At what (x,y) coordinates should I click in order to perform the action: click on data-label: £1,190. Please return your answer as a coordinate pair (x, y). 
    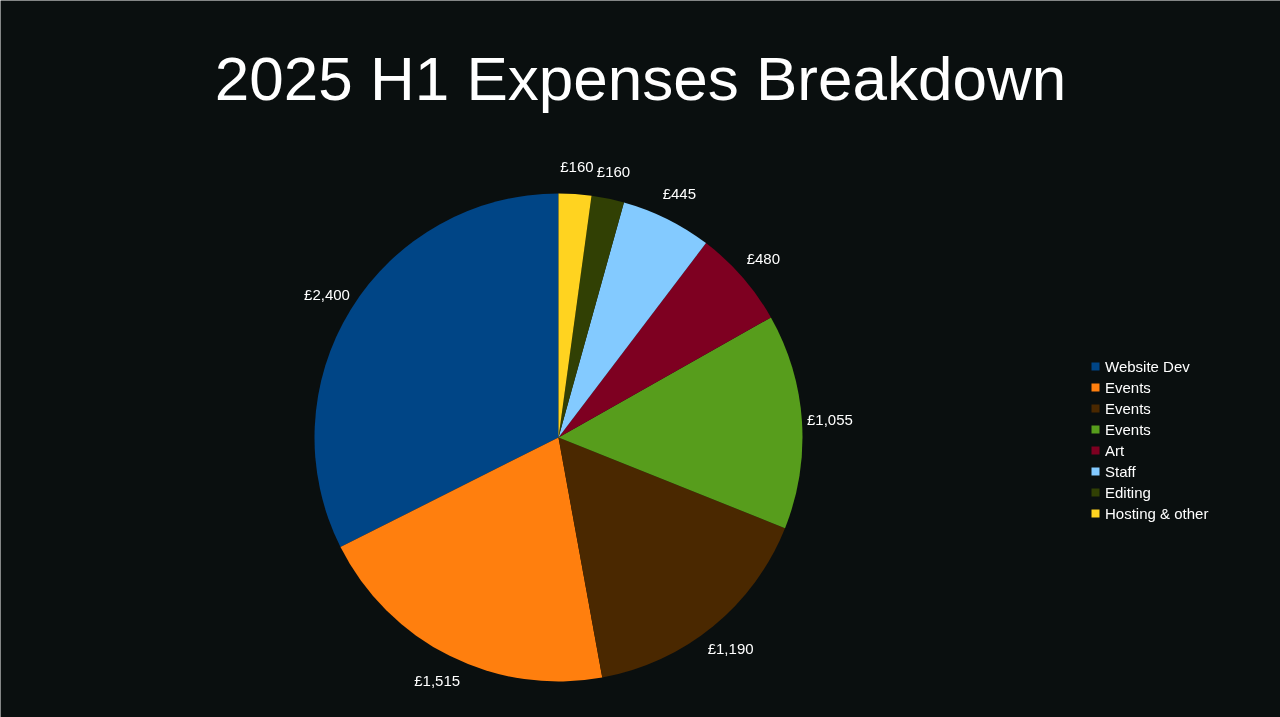
    Looking at the image, I should click on (730, 648).